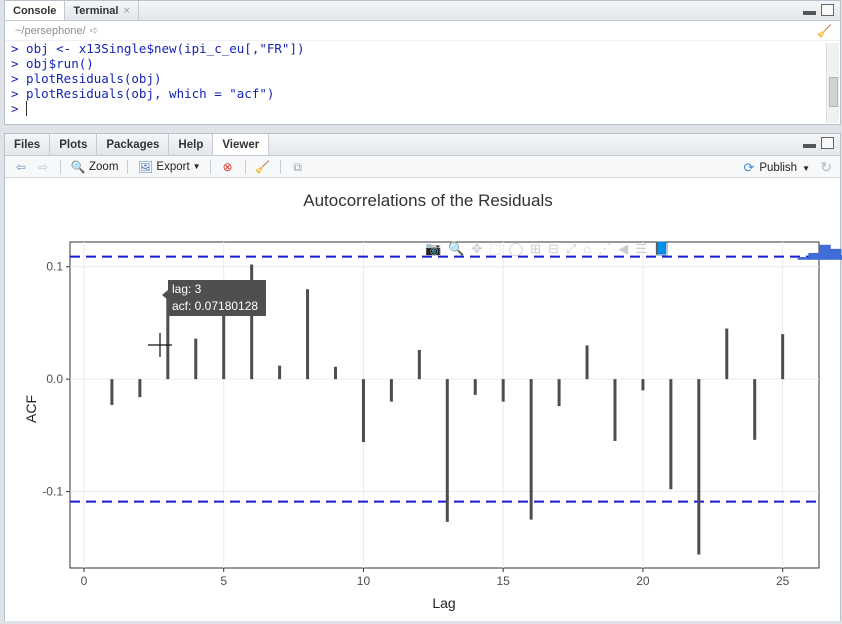 The image size is (842, 624). What do you see at coordinates (52, 492) in the screenshot?
I see `y-tick-label: -0.1` at bounding box center [52, 492].